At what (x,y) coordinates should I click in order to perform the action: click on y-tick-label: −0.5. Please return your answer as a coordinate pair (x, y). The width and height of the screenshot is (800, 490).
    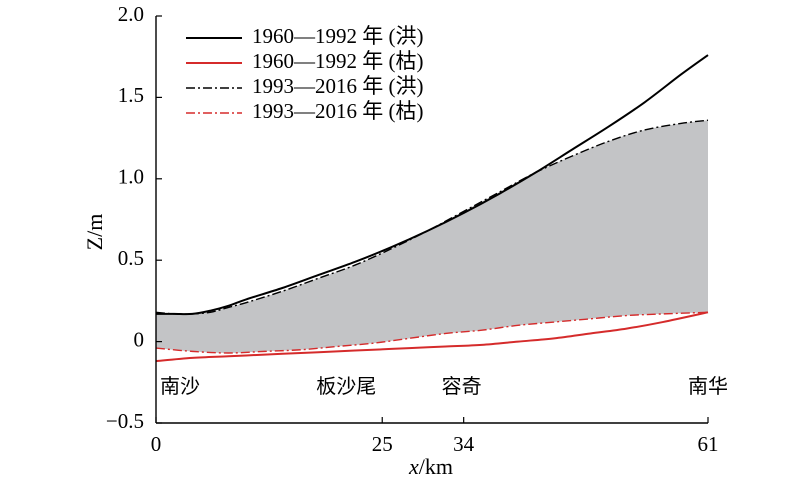
    Looking at the image, I should click on (125, 421).